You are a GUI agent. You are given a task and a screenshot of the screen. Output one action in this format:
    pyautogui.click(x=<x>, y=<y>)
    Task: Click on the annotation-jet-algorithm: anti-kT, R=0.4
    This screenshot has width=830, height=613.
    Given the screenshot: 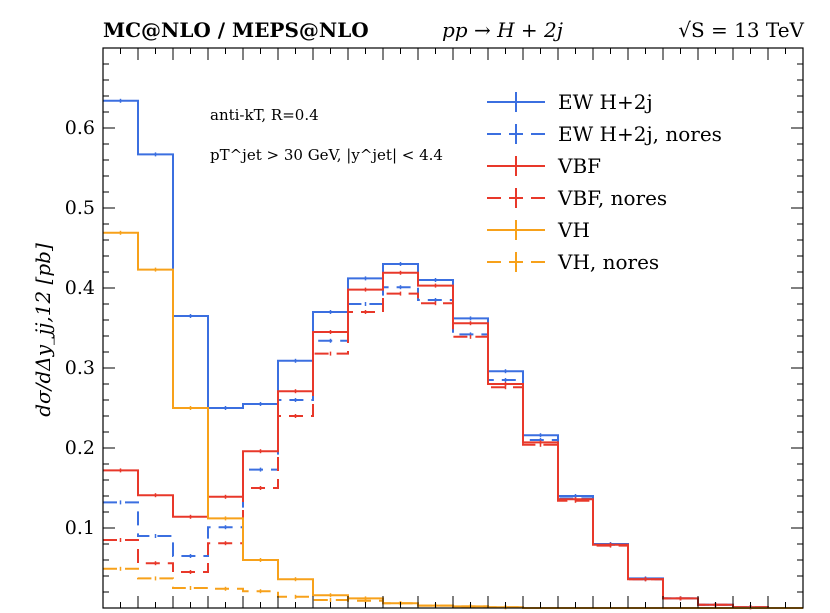 What is the action you would take?
    pyautogui.click(x=264, y=115)
    